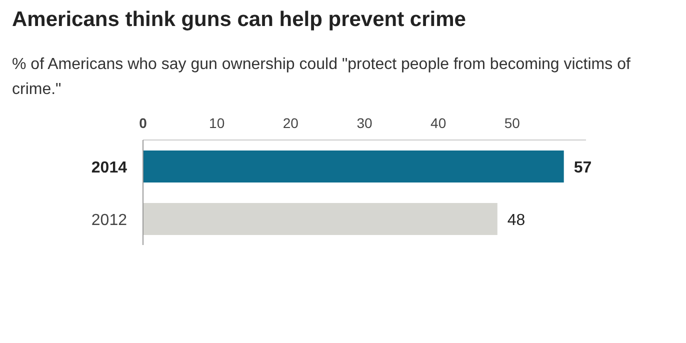  I want to click on data-label: 48, so click(516, 220).